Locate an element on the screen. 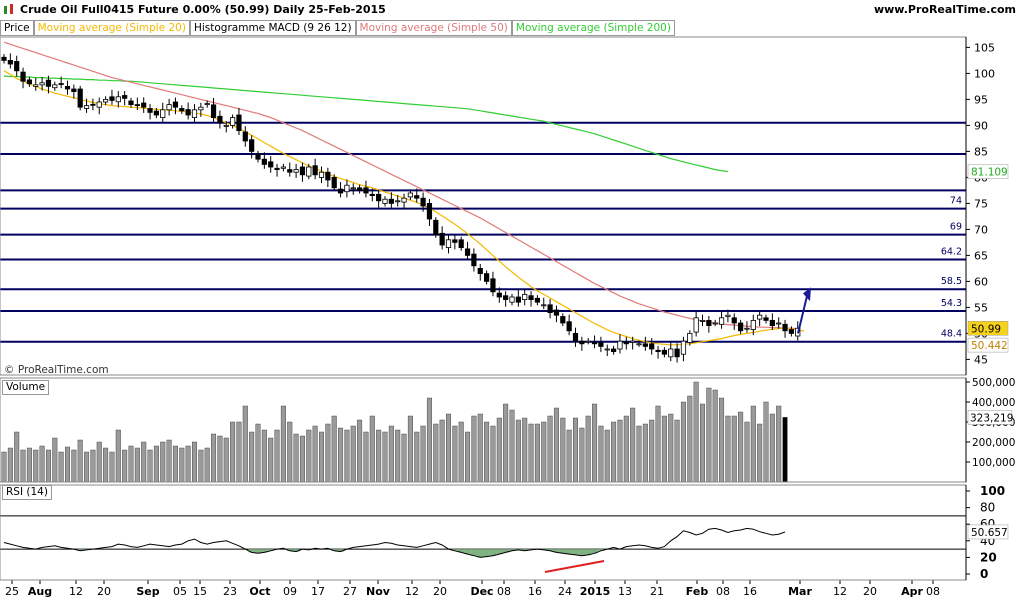 The image size is (1024, 600). x-tick-label: Mar is located at coordinates (800, 591).